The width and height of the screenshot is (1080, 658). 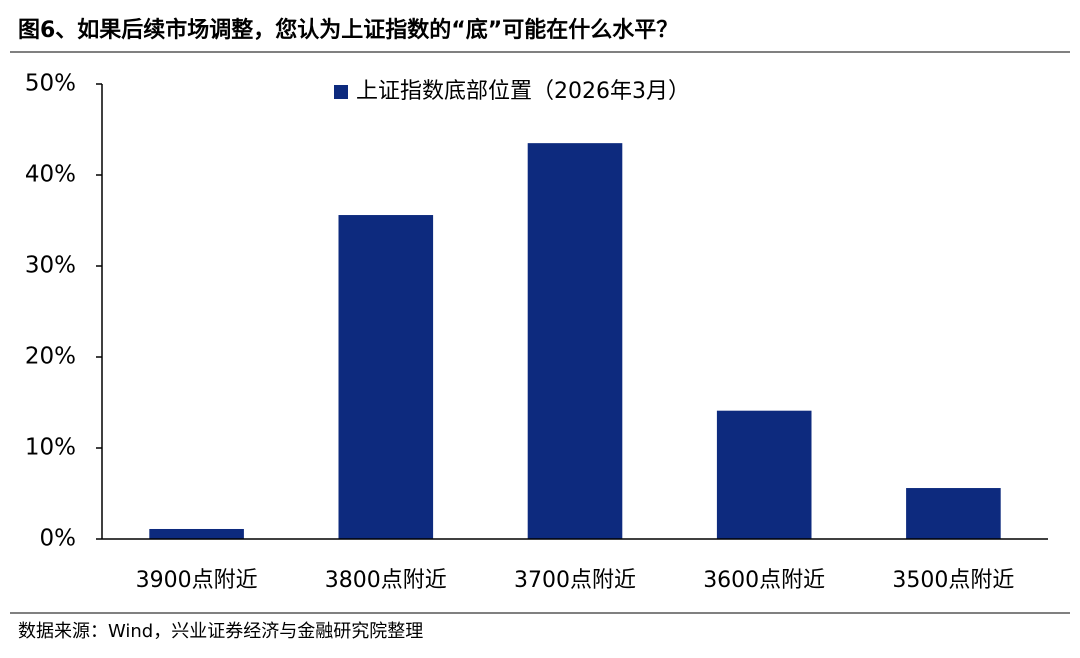 What do you see at coordinates (575, 580) in the screenshot?
I see `x-tick-label: 3700点附近` at bounding box center [575, 580].